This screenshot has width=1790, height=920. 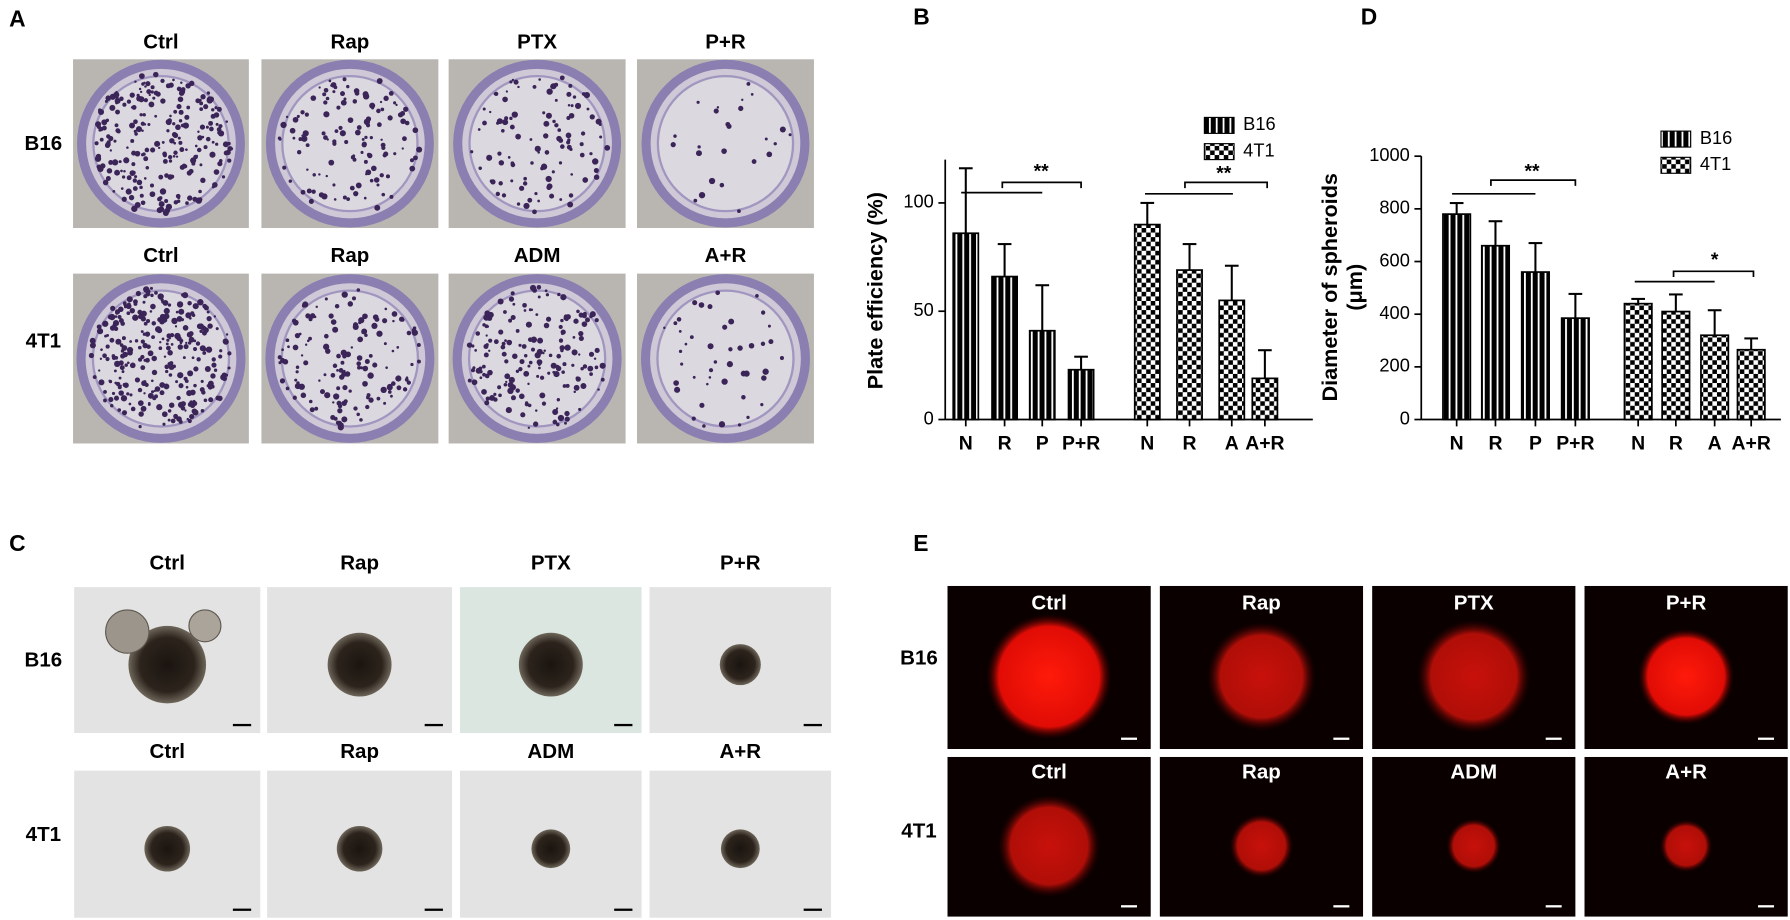 I want to click on significance-bracket, so click(x=1041, y=185).